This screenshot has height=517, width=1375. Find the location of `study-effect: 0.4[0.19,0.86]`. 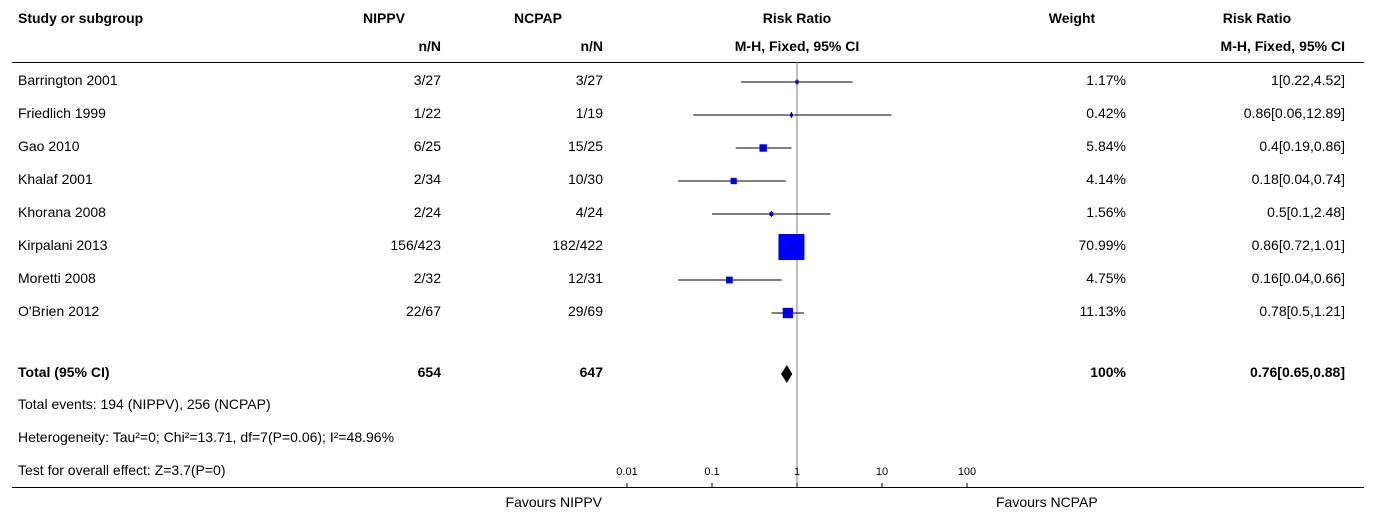

study-effect: 0.4[0.19,0.86] is located at coordinates (1302, 146).